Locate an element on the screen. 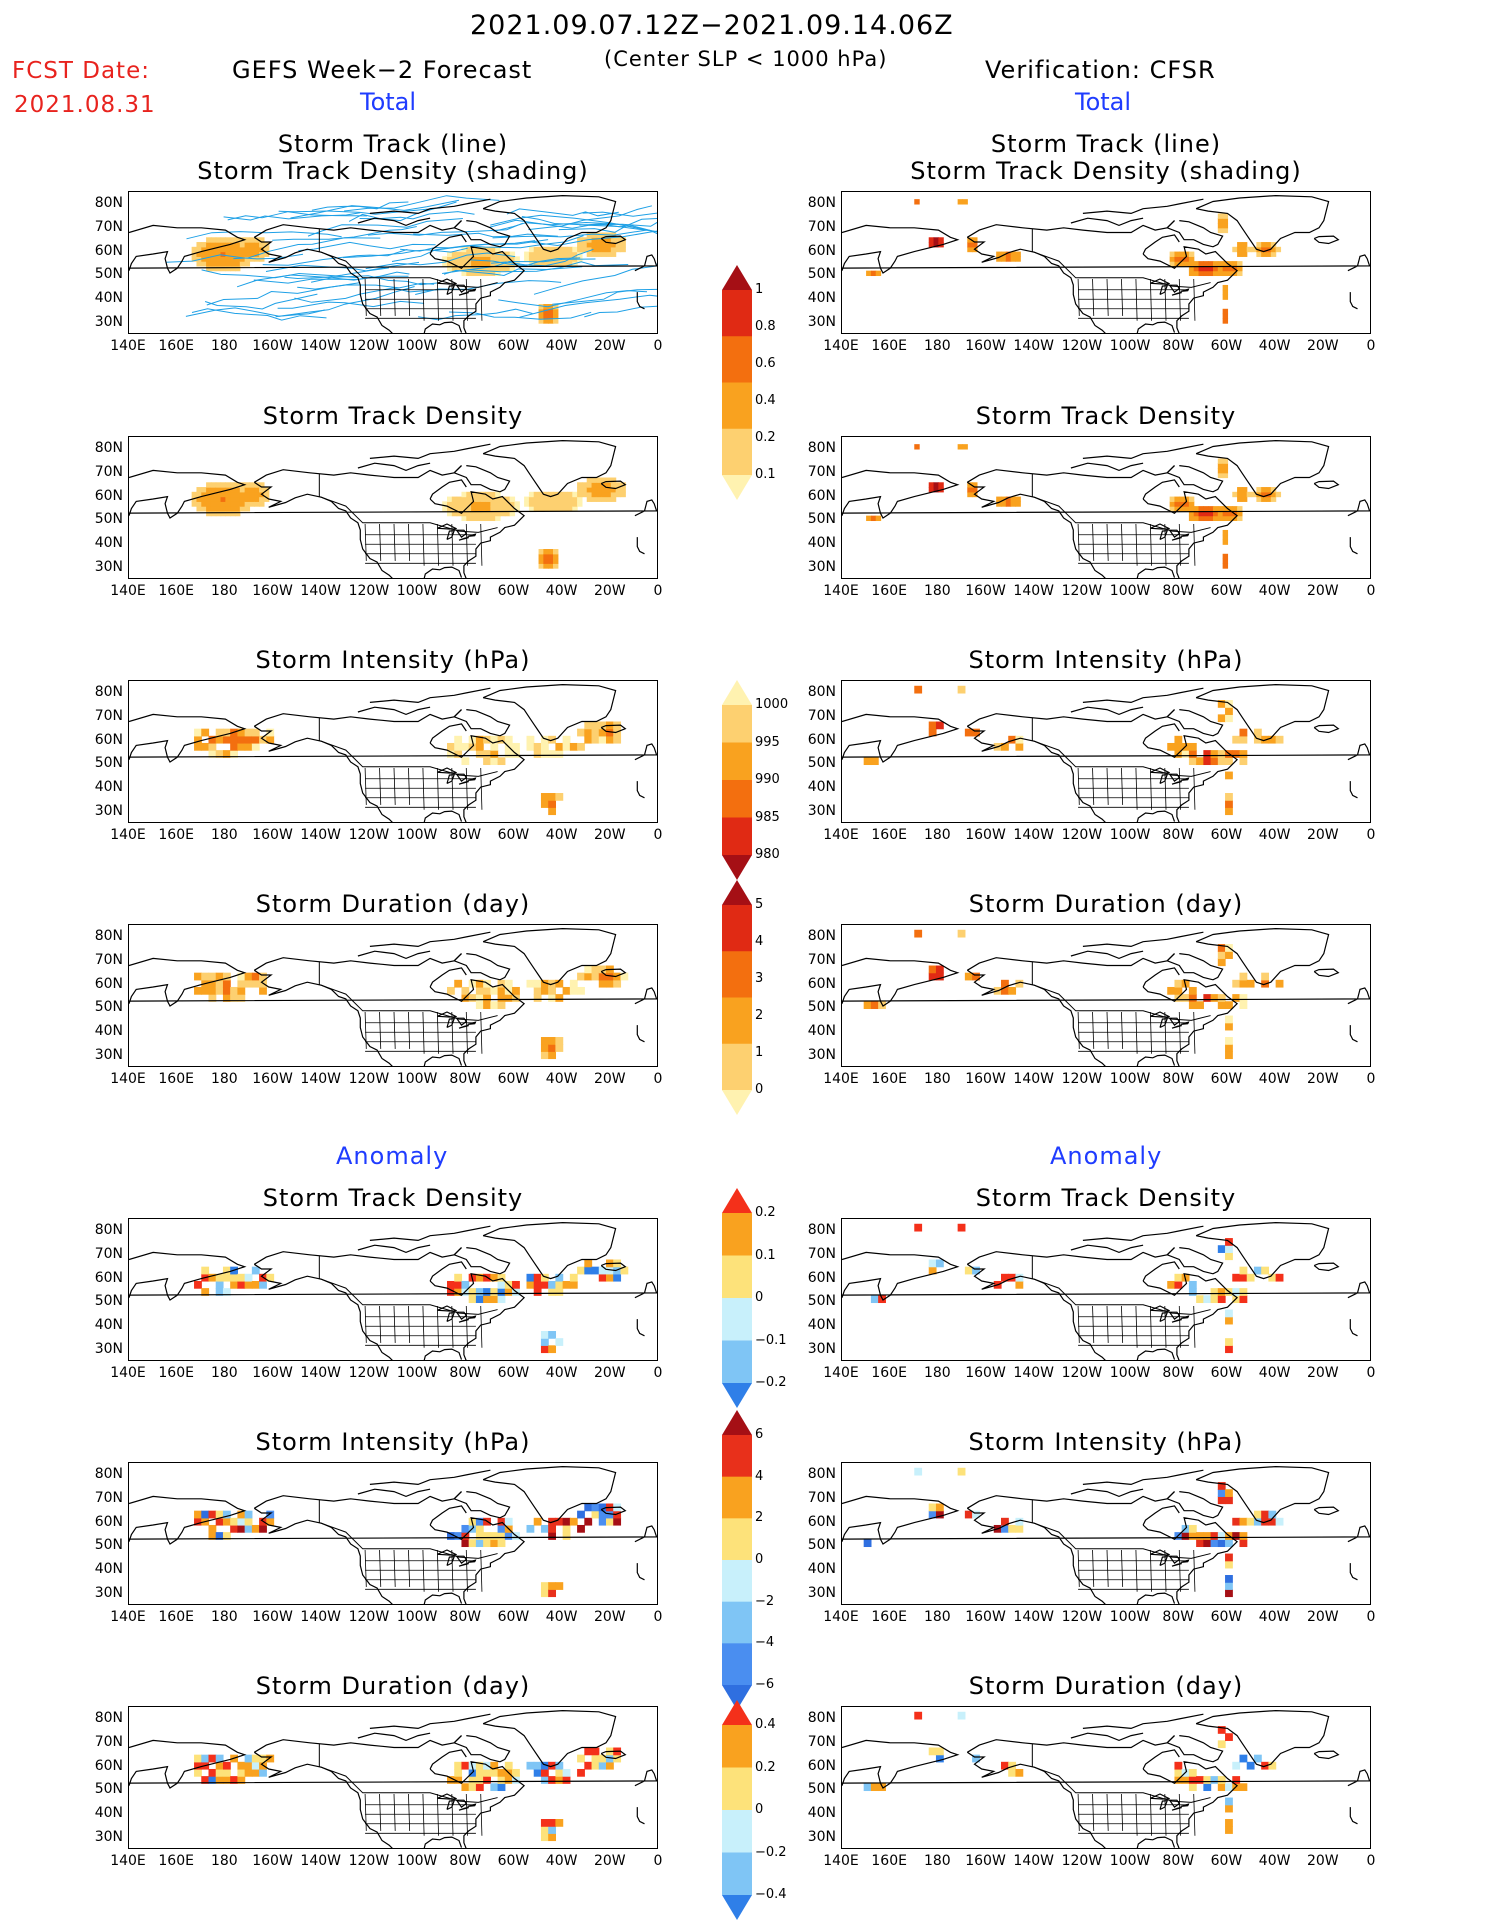  lat-tick-label: 80N is located at coordinates (108, 202).